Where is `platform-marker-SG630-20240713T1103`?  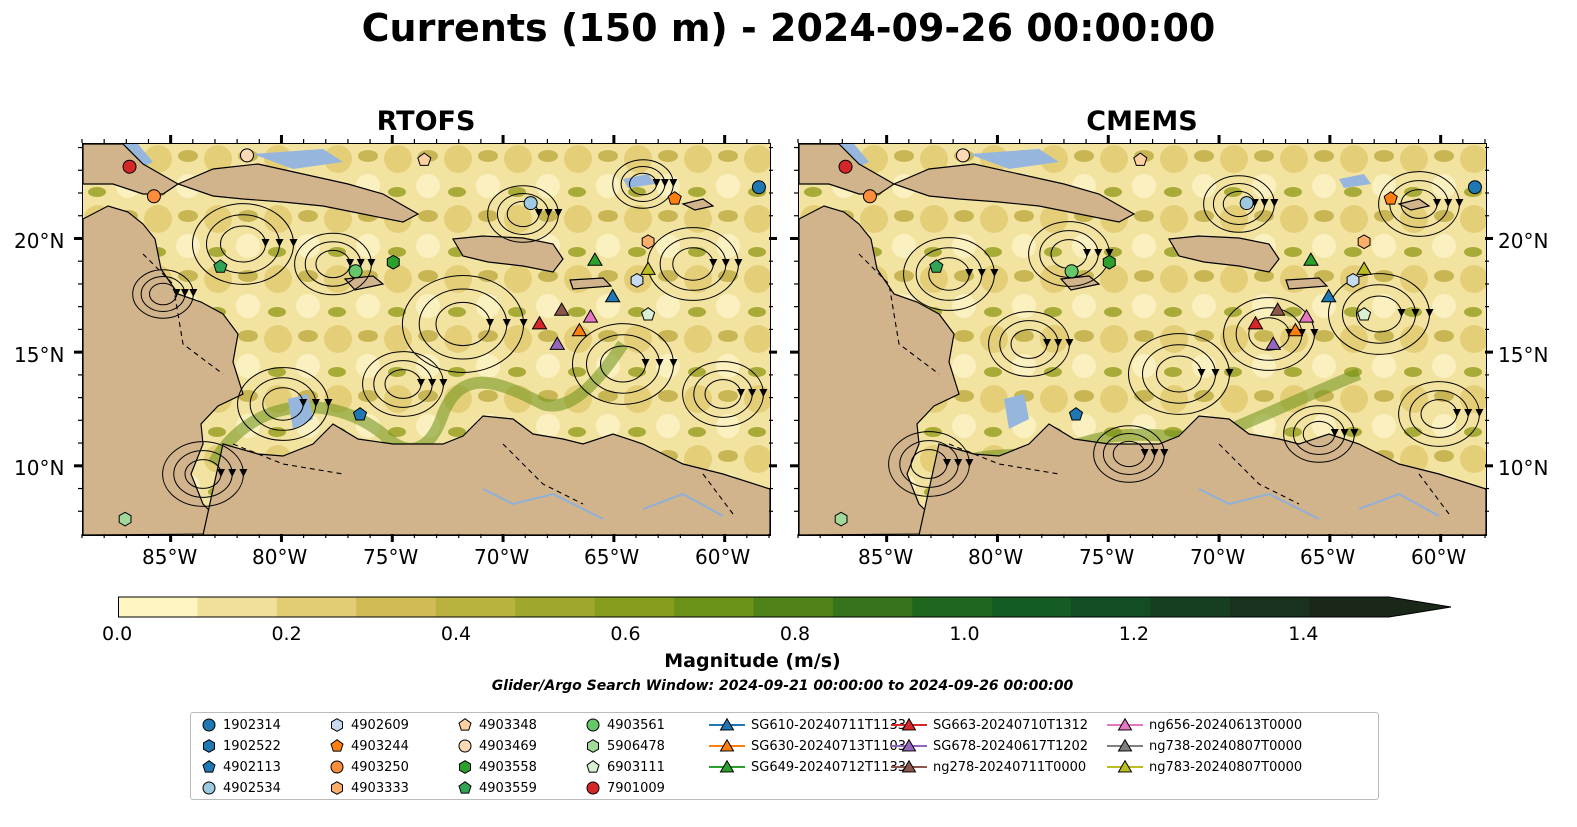 platform-marker-SG630-20240713T1103 is located at coordinates (579, 329).